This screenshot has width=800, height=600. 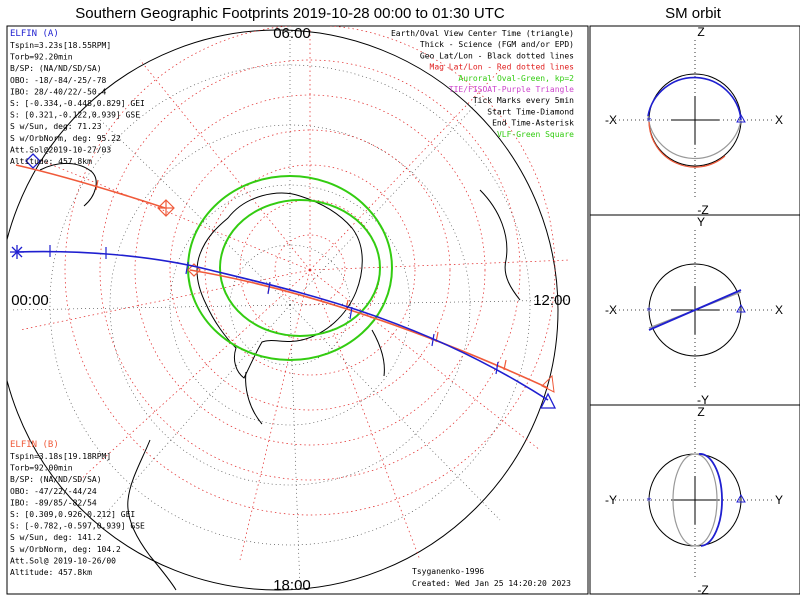 I want to click on clock-label-right: 12:00, so click(x=552, y=300).